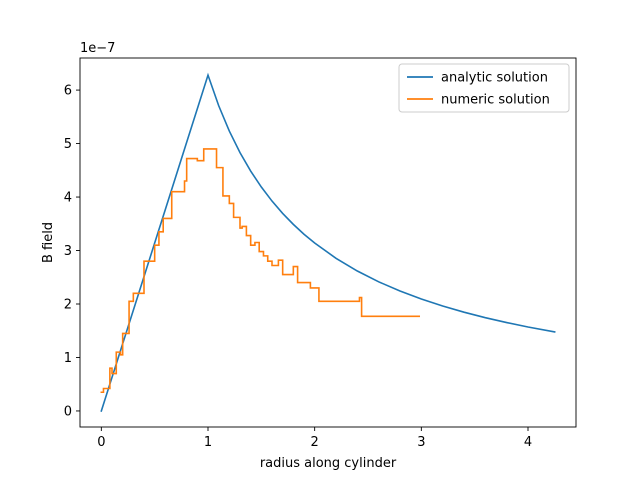 The width and height of the screenshot is (640, 480). I want to click on y-axis-label: B field, so click(48, 242).